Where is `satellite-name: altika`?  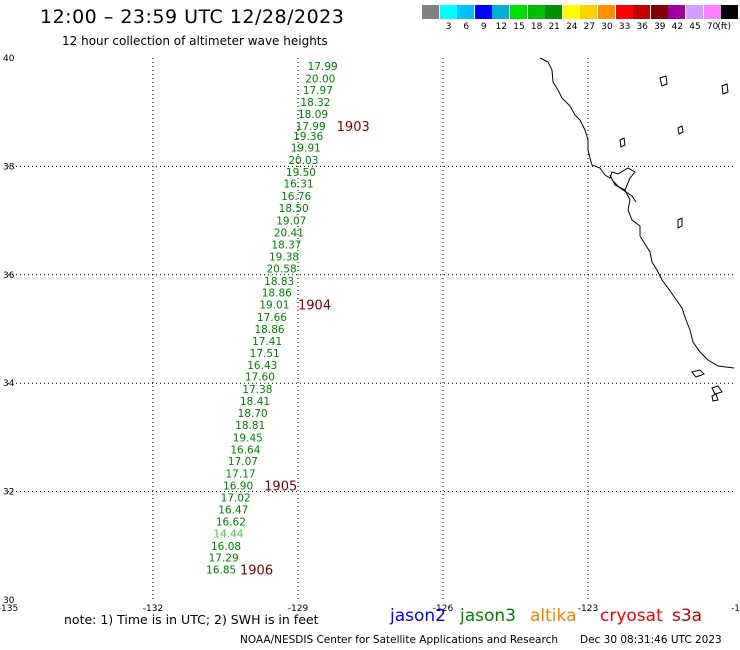 satellite-name: altika is located at coordinates (553, 616).